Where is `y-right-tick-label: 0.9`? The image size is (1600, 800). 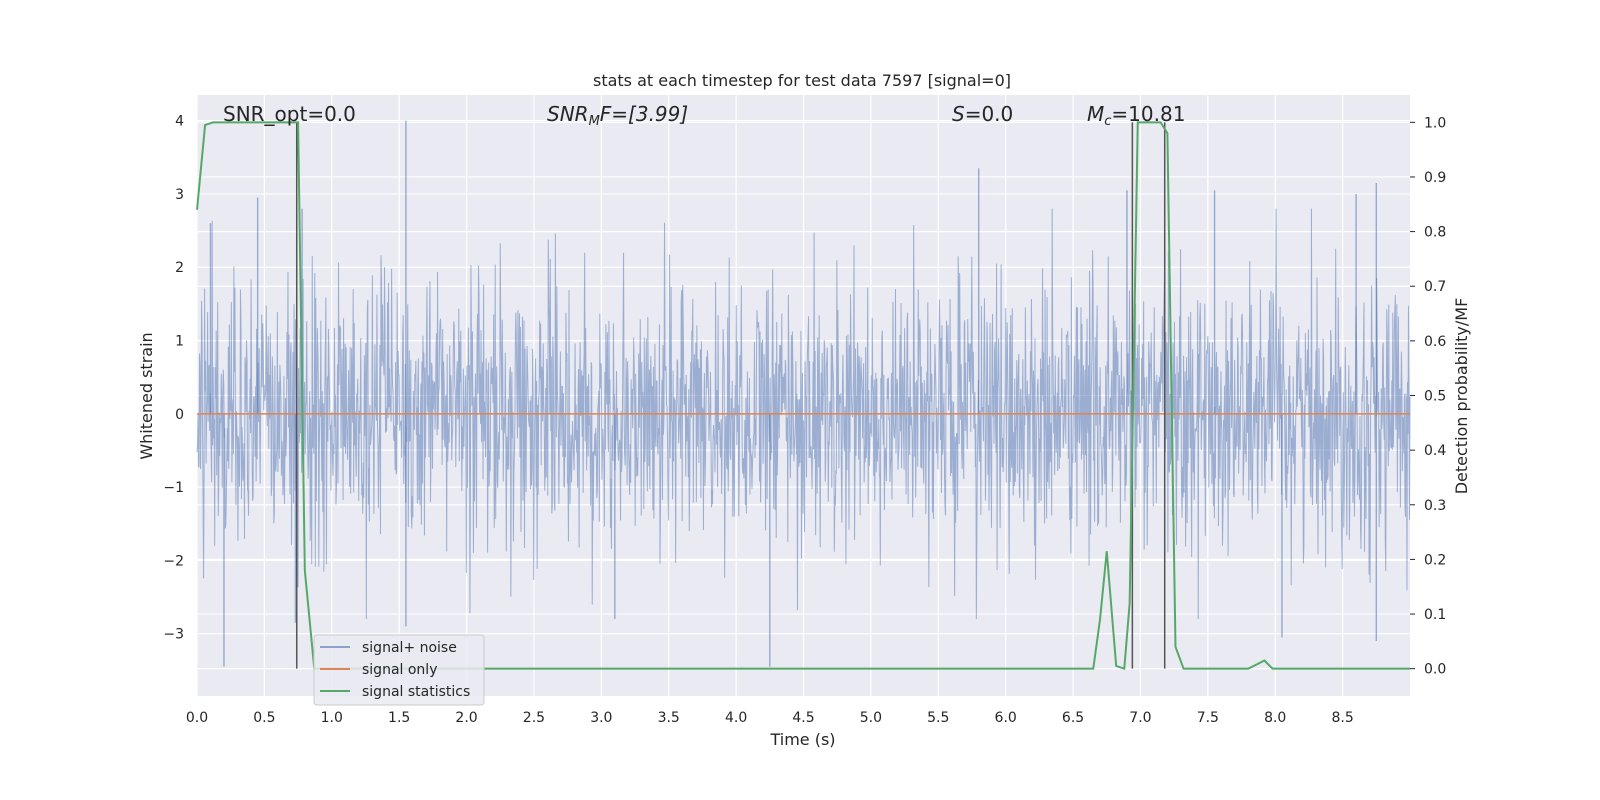 y-right-tick-label: 0.9 is located at coordinates (1435, 178).